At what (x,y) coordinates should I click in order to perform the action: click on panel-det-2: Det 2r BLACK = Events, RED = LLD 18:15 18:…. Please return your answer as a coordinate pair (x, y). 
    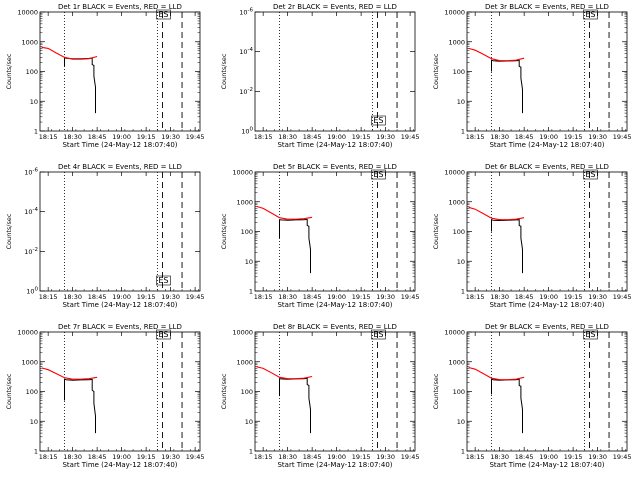
    Looking at the image, I should click on (319, 76).